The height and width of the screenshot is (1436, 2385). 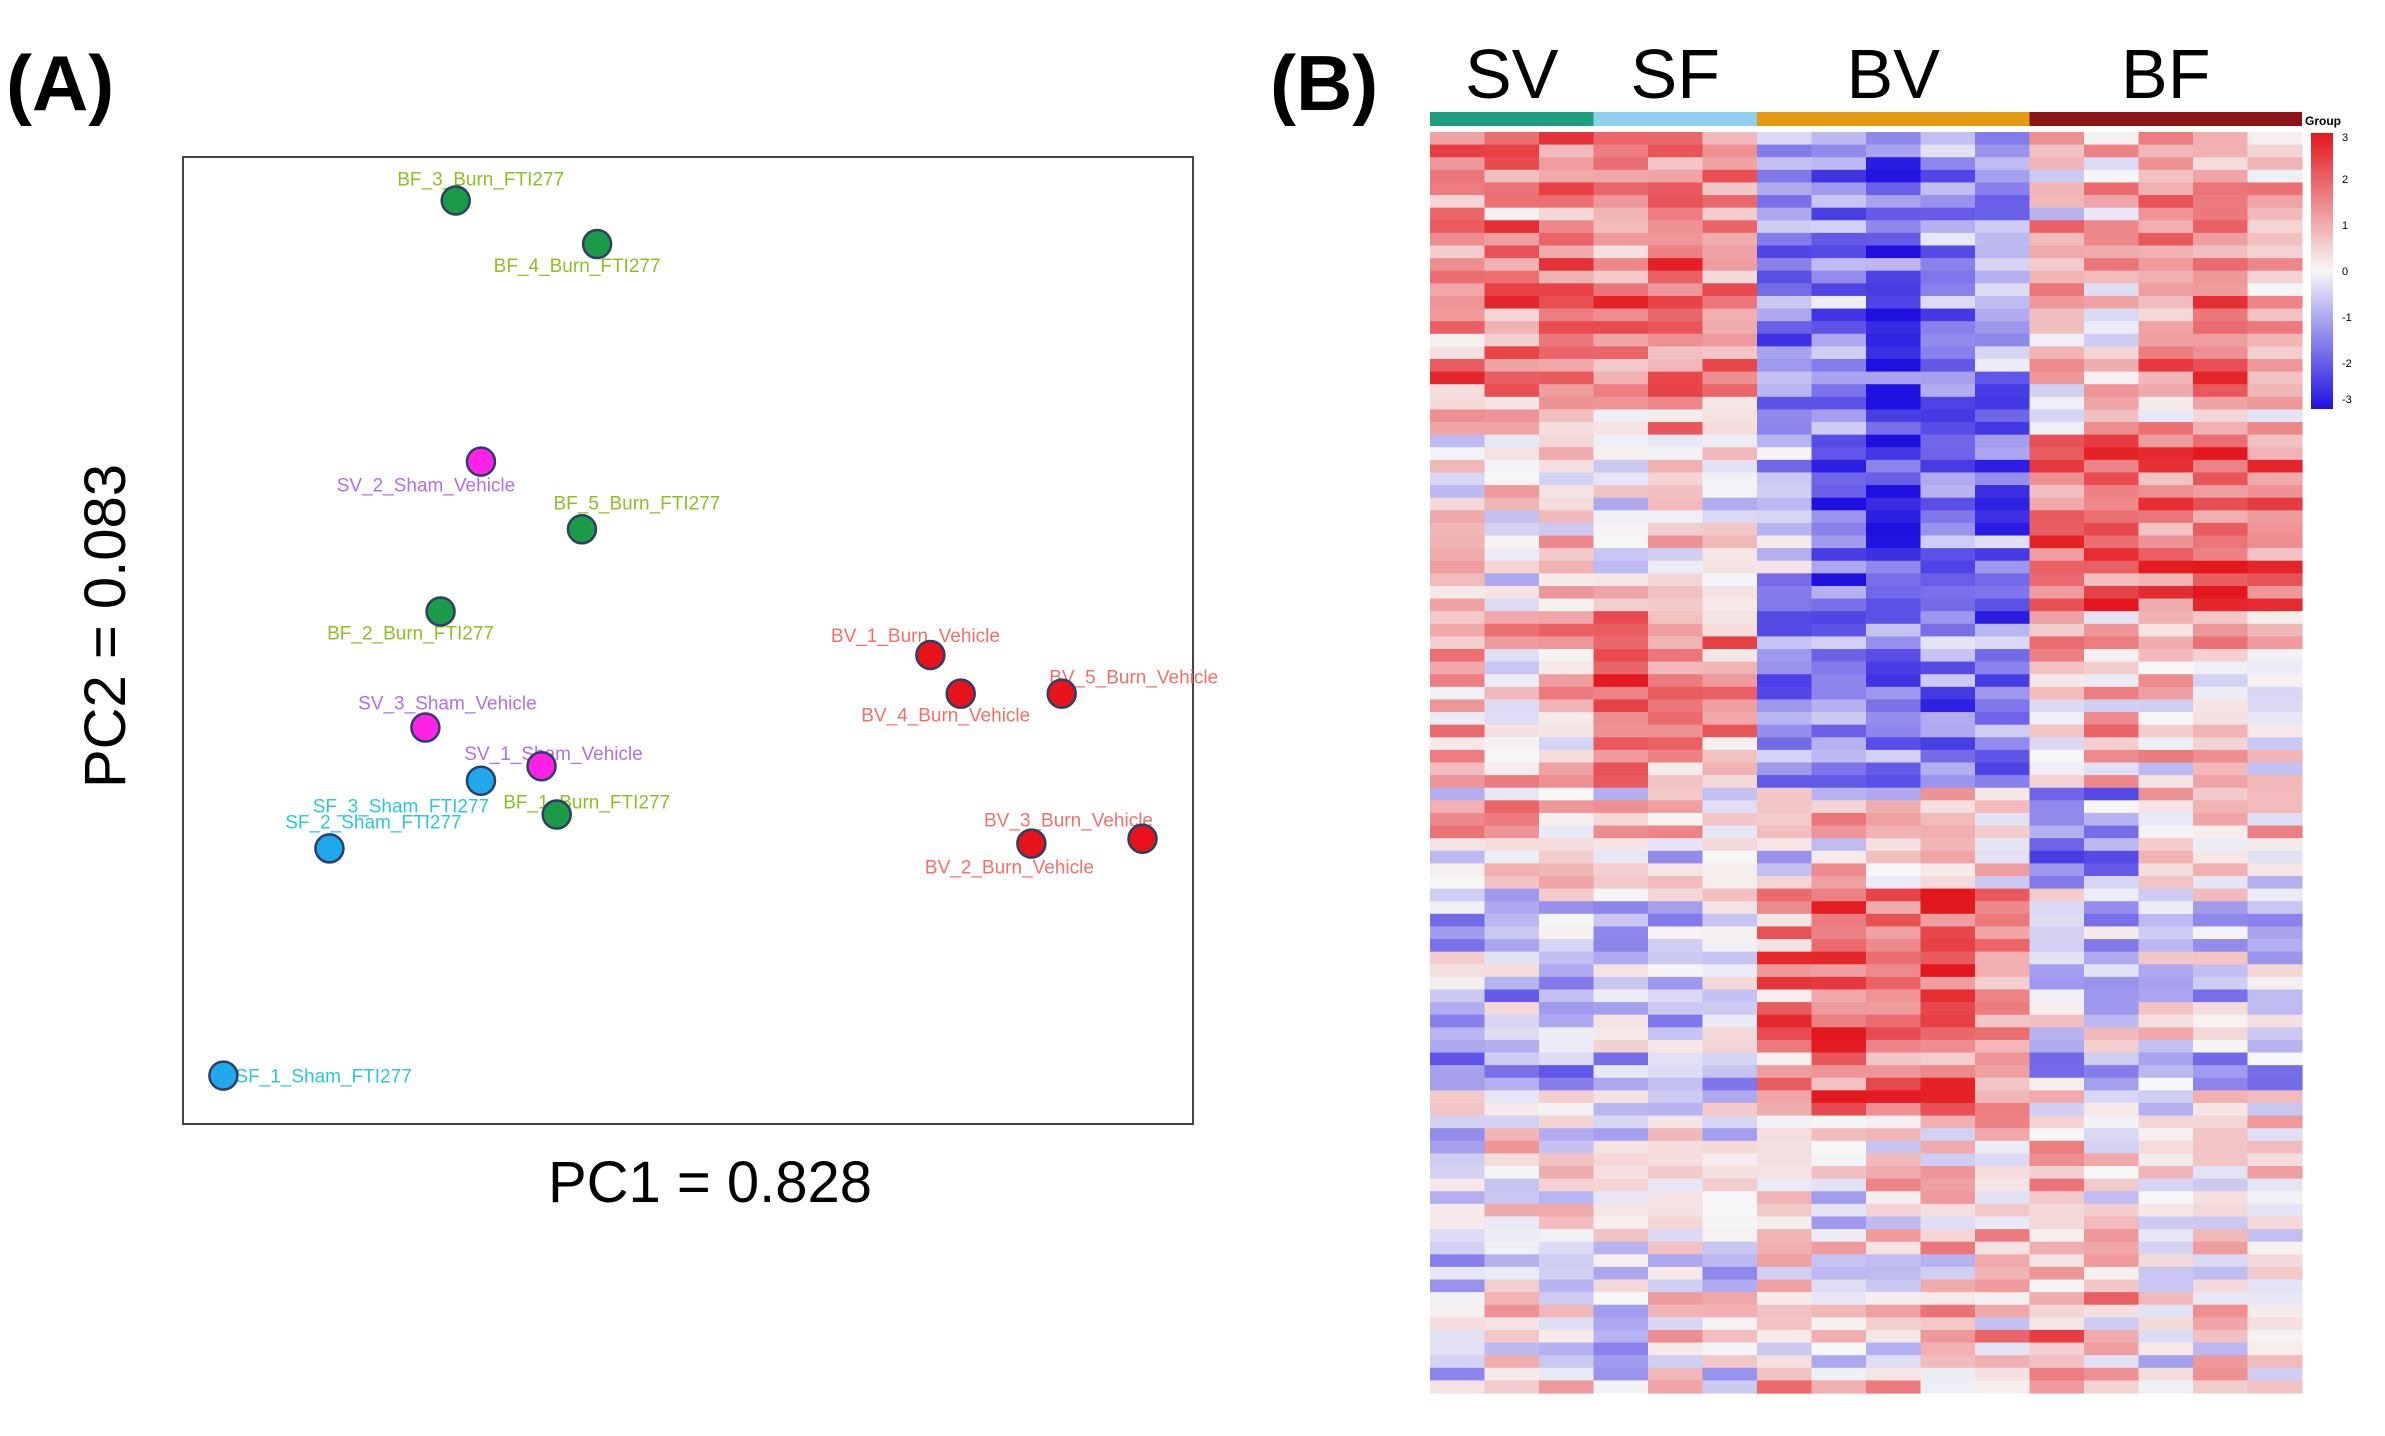 What do you see at coordinates (1675, 74) in the screenshot?
I see `group-title-sf: SF` at bounding box center [1675, 74].